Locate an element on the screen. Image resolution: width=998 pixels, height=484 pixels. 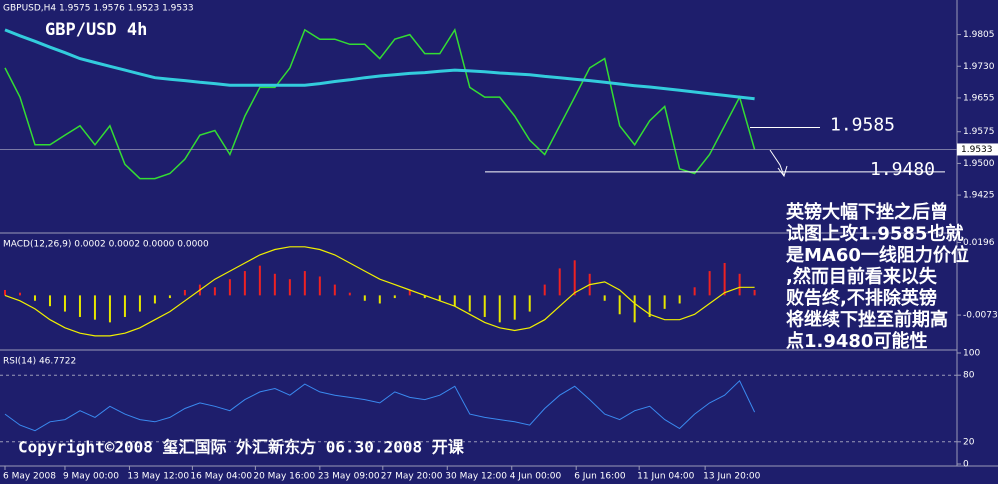
y-tick-label: 1.9655 is located at coordinates (979, 98).